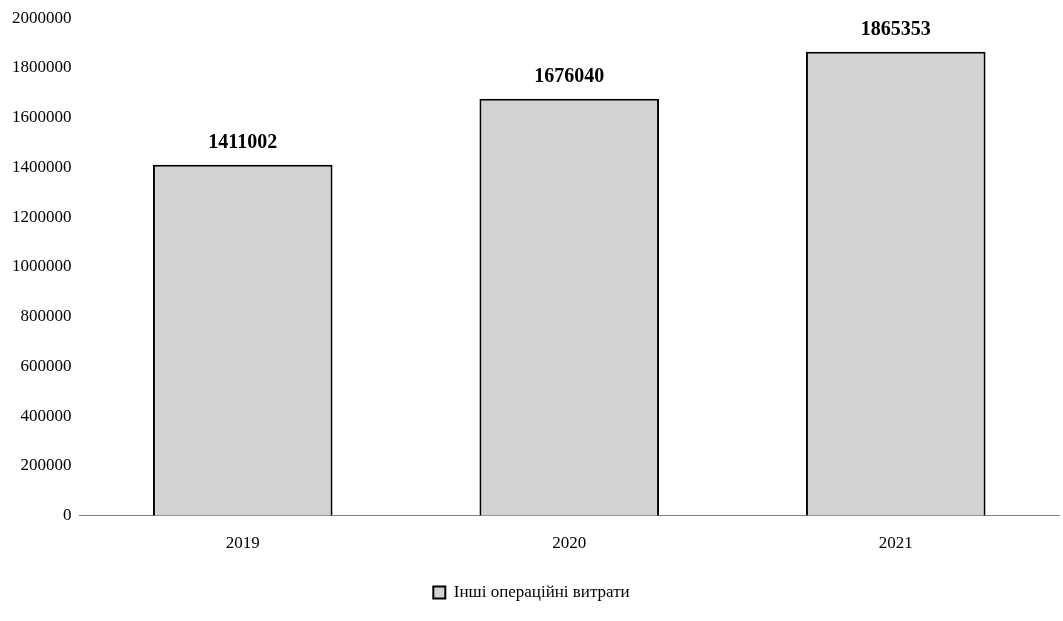 The height and width of the screenshot is (621, 1063). Describe the element at coordinates (242, 543) in the screenshot. I see `x-tick-label: 2019` at that location.